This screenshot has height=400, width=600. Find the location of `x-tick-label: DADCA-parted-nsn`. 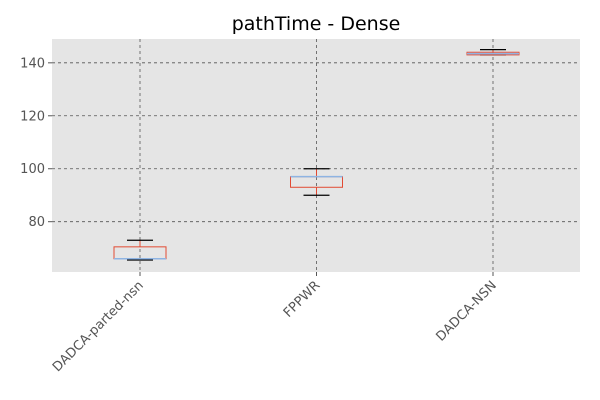

x-tick-label: DADCA-parted-nsn is located at coordinates (98, 326).